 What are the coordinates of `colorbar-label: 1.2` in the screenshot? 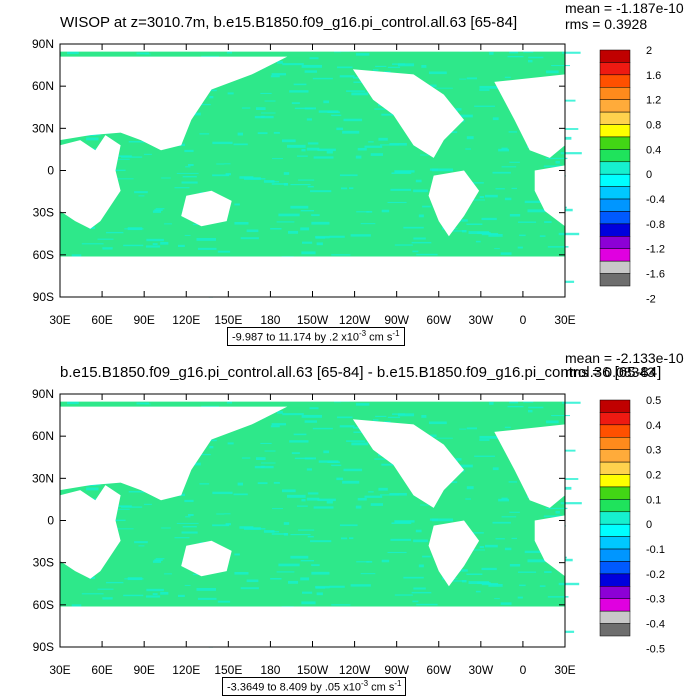 It's located at (653, 101).